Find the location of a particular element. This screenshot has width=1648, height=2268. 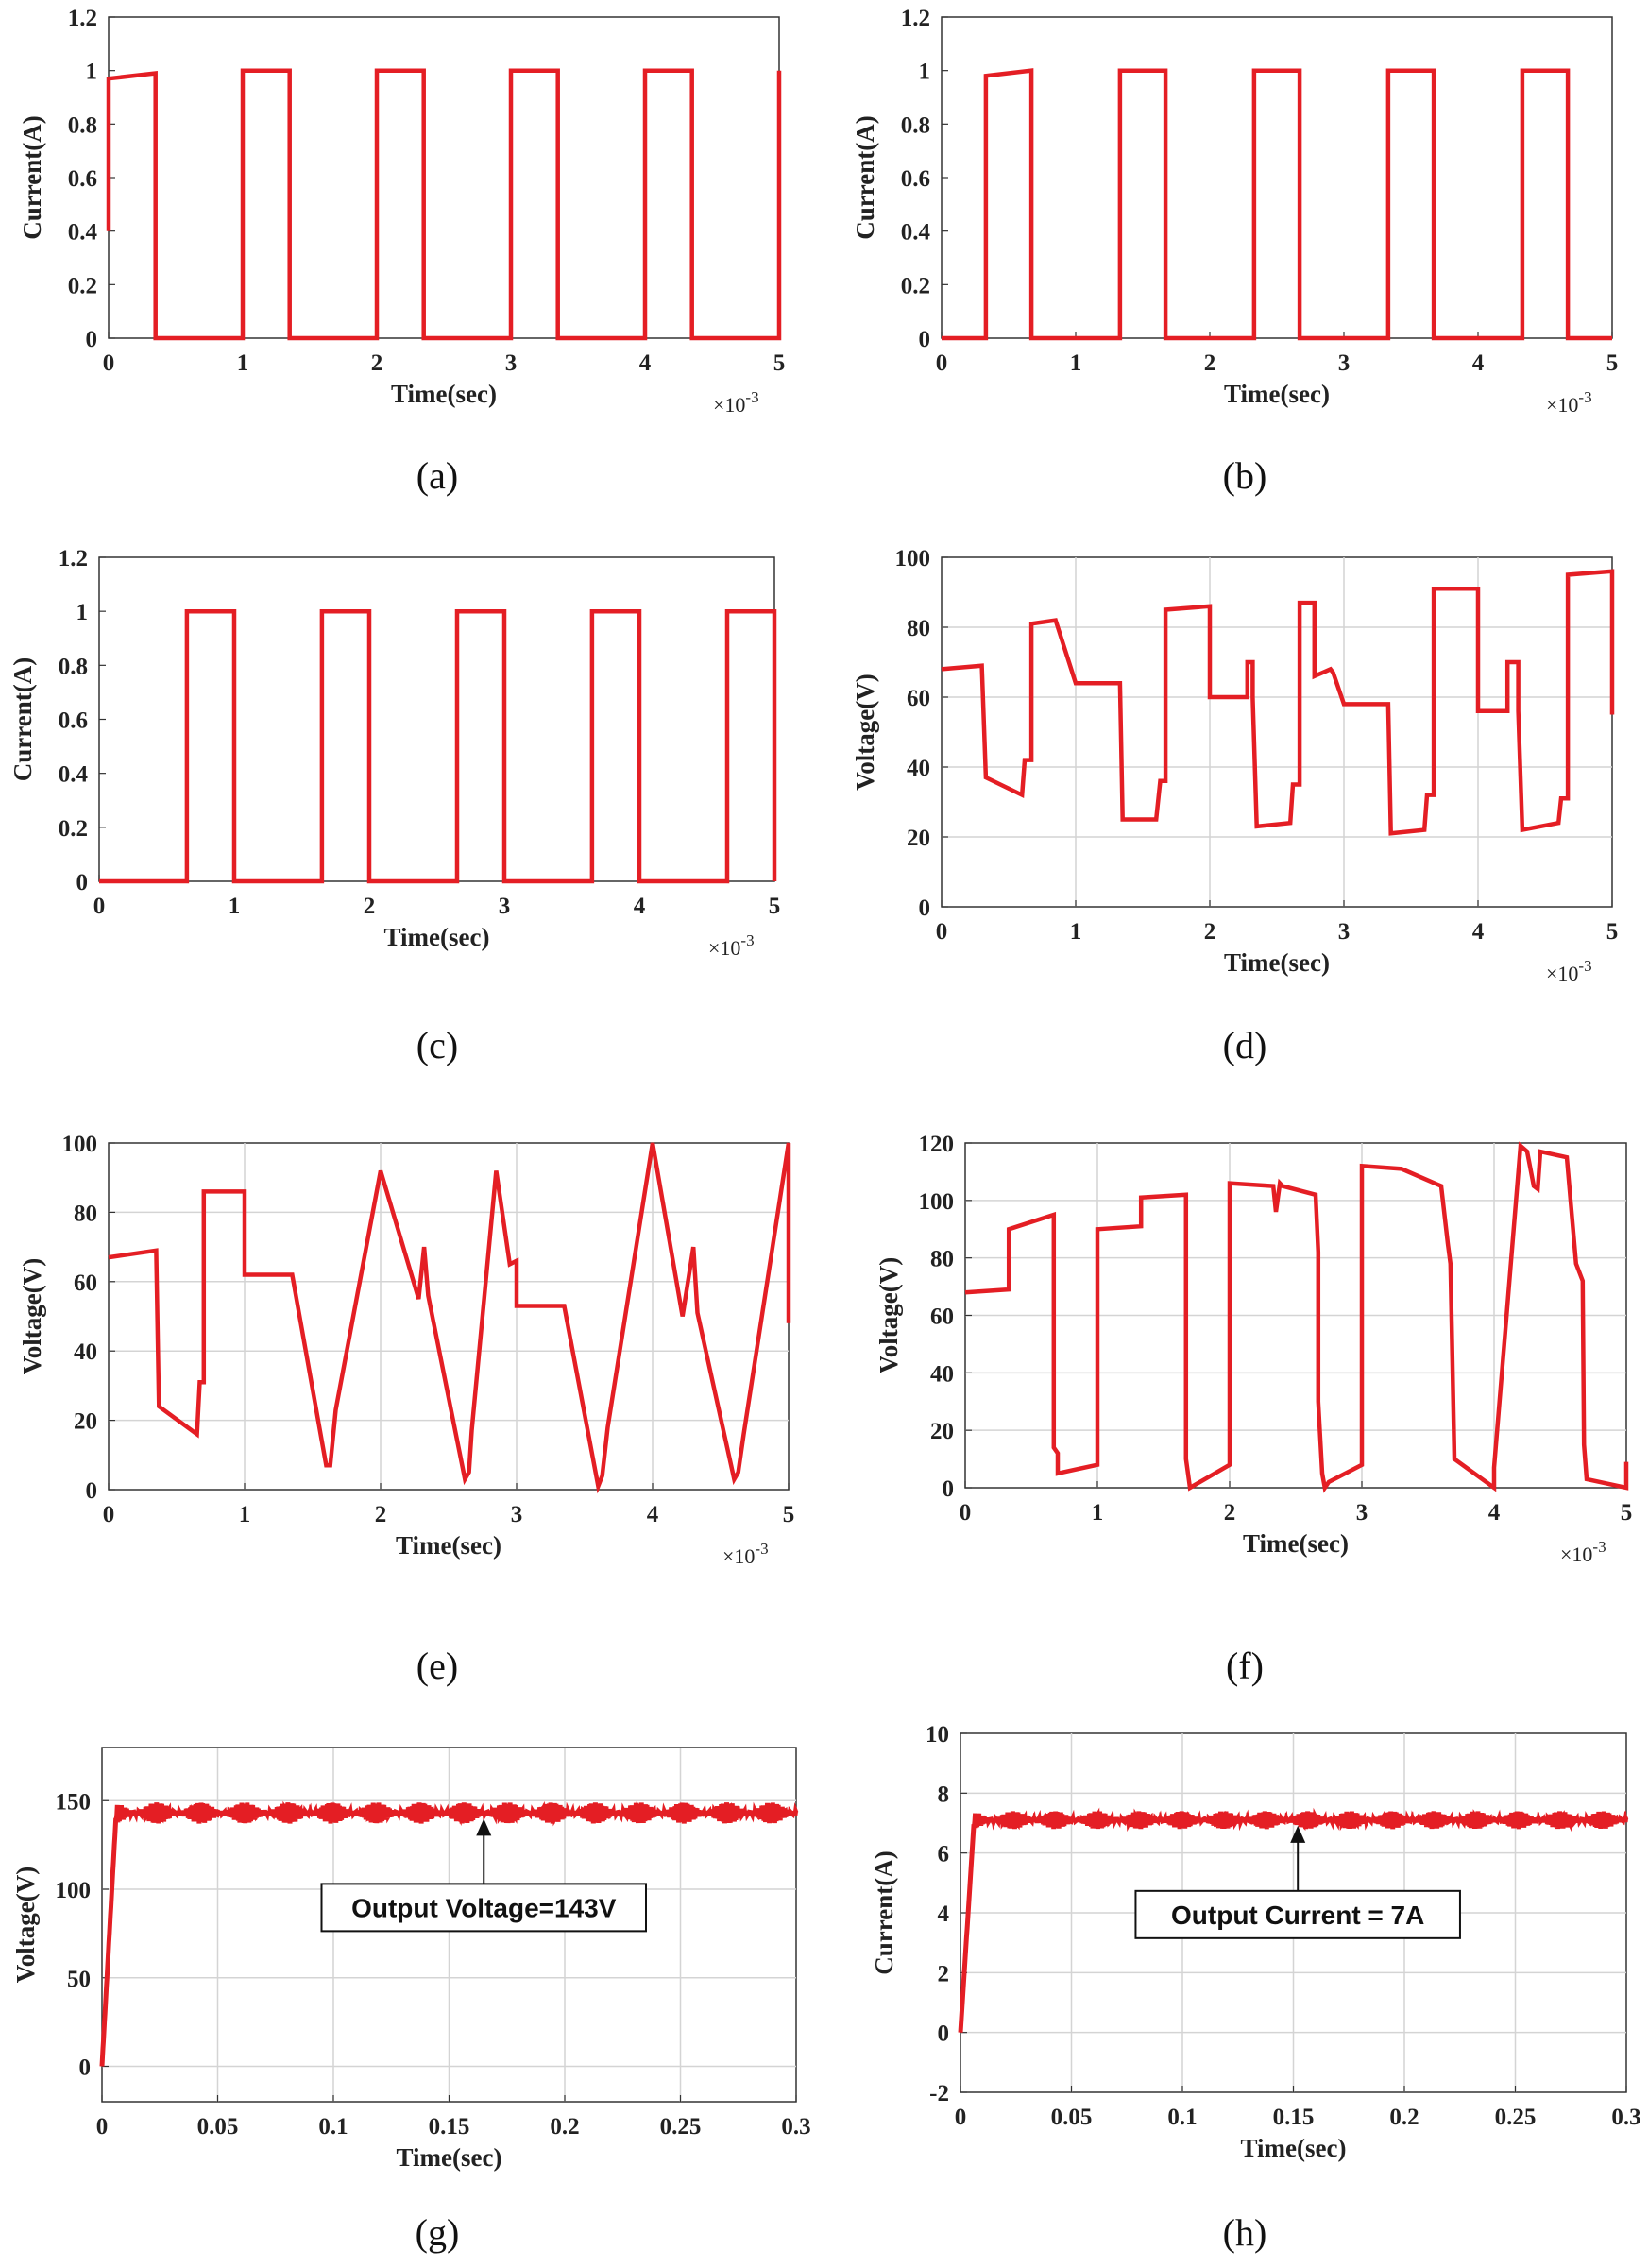

y-tick-label-h-6: 10 is located at coordinates (937, 1735).